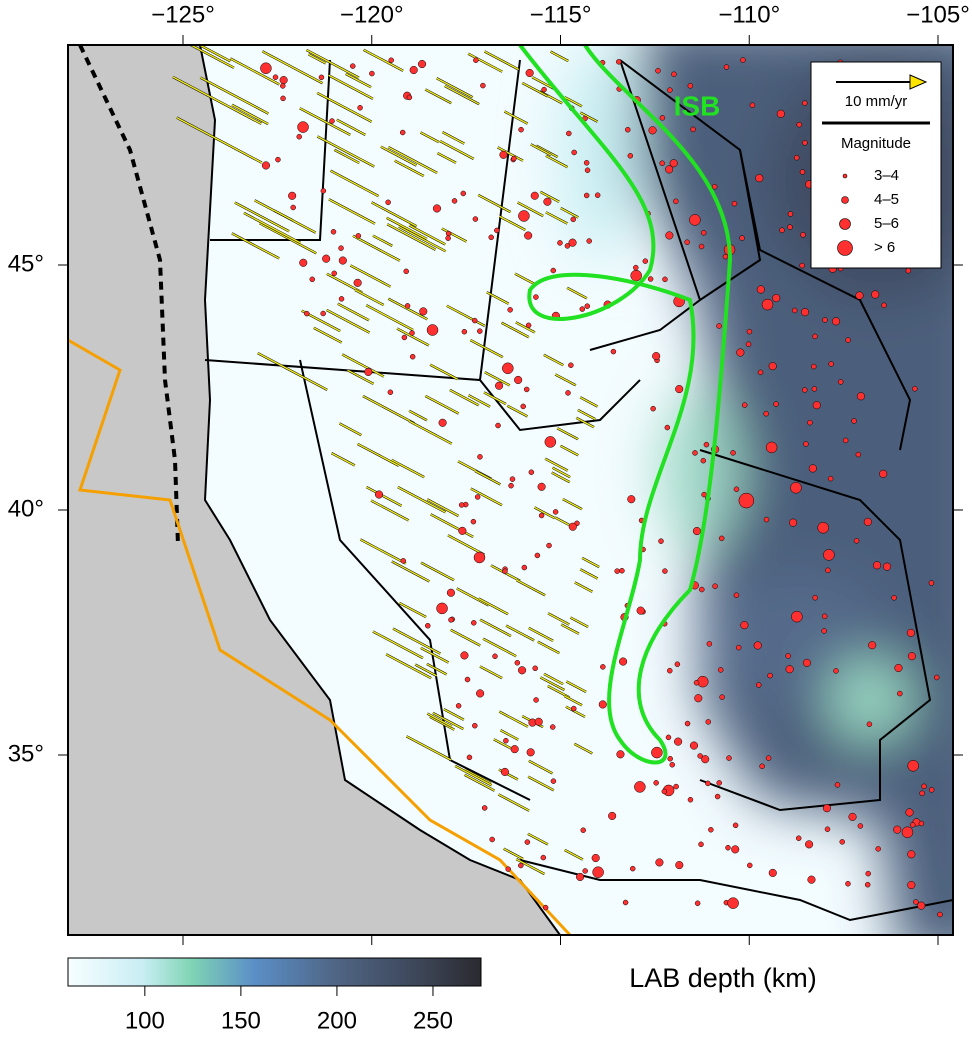 This screenshot has height=1043, width=972. What do you see at coordinates (372, 14) in the screenshot?
I see `x-tick-label: −120°` at bounding box center [372, 14].